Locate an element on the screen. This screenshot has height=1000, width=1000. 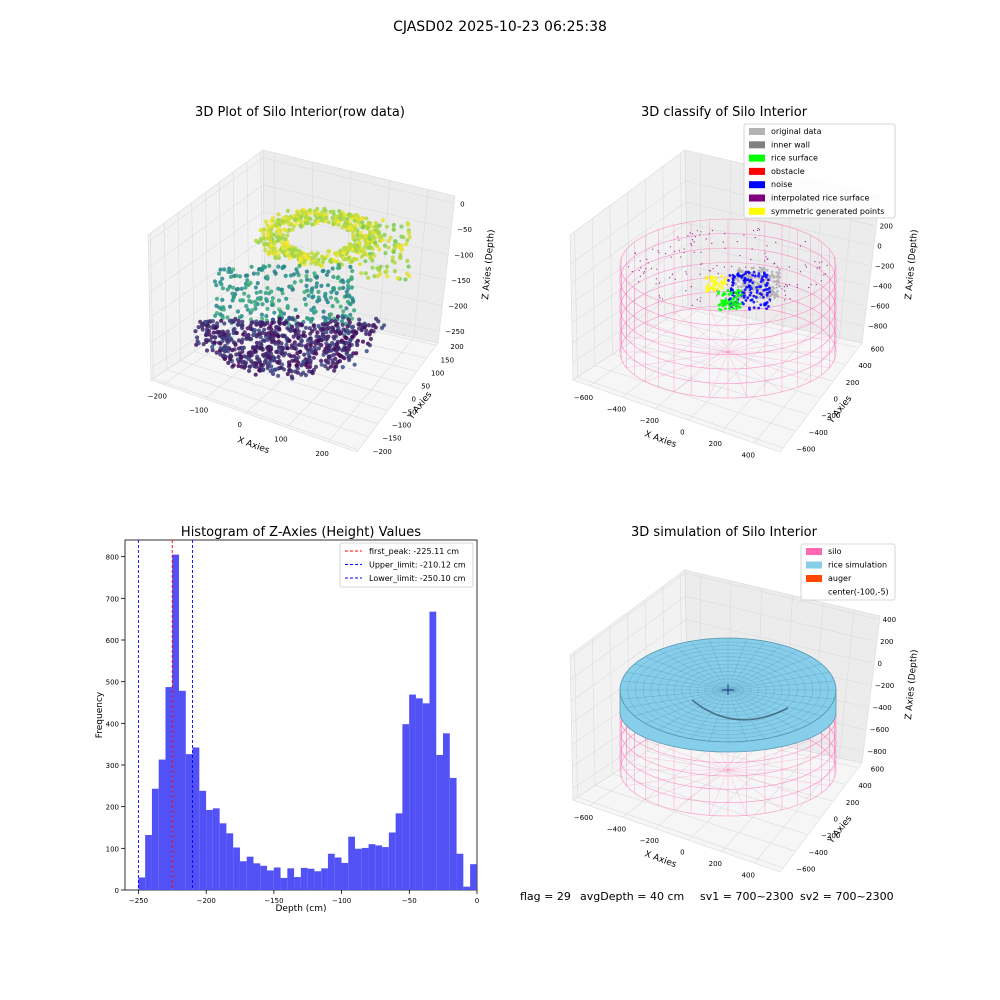
p2-legend-swatch is located at coordinates (757, 145).